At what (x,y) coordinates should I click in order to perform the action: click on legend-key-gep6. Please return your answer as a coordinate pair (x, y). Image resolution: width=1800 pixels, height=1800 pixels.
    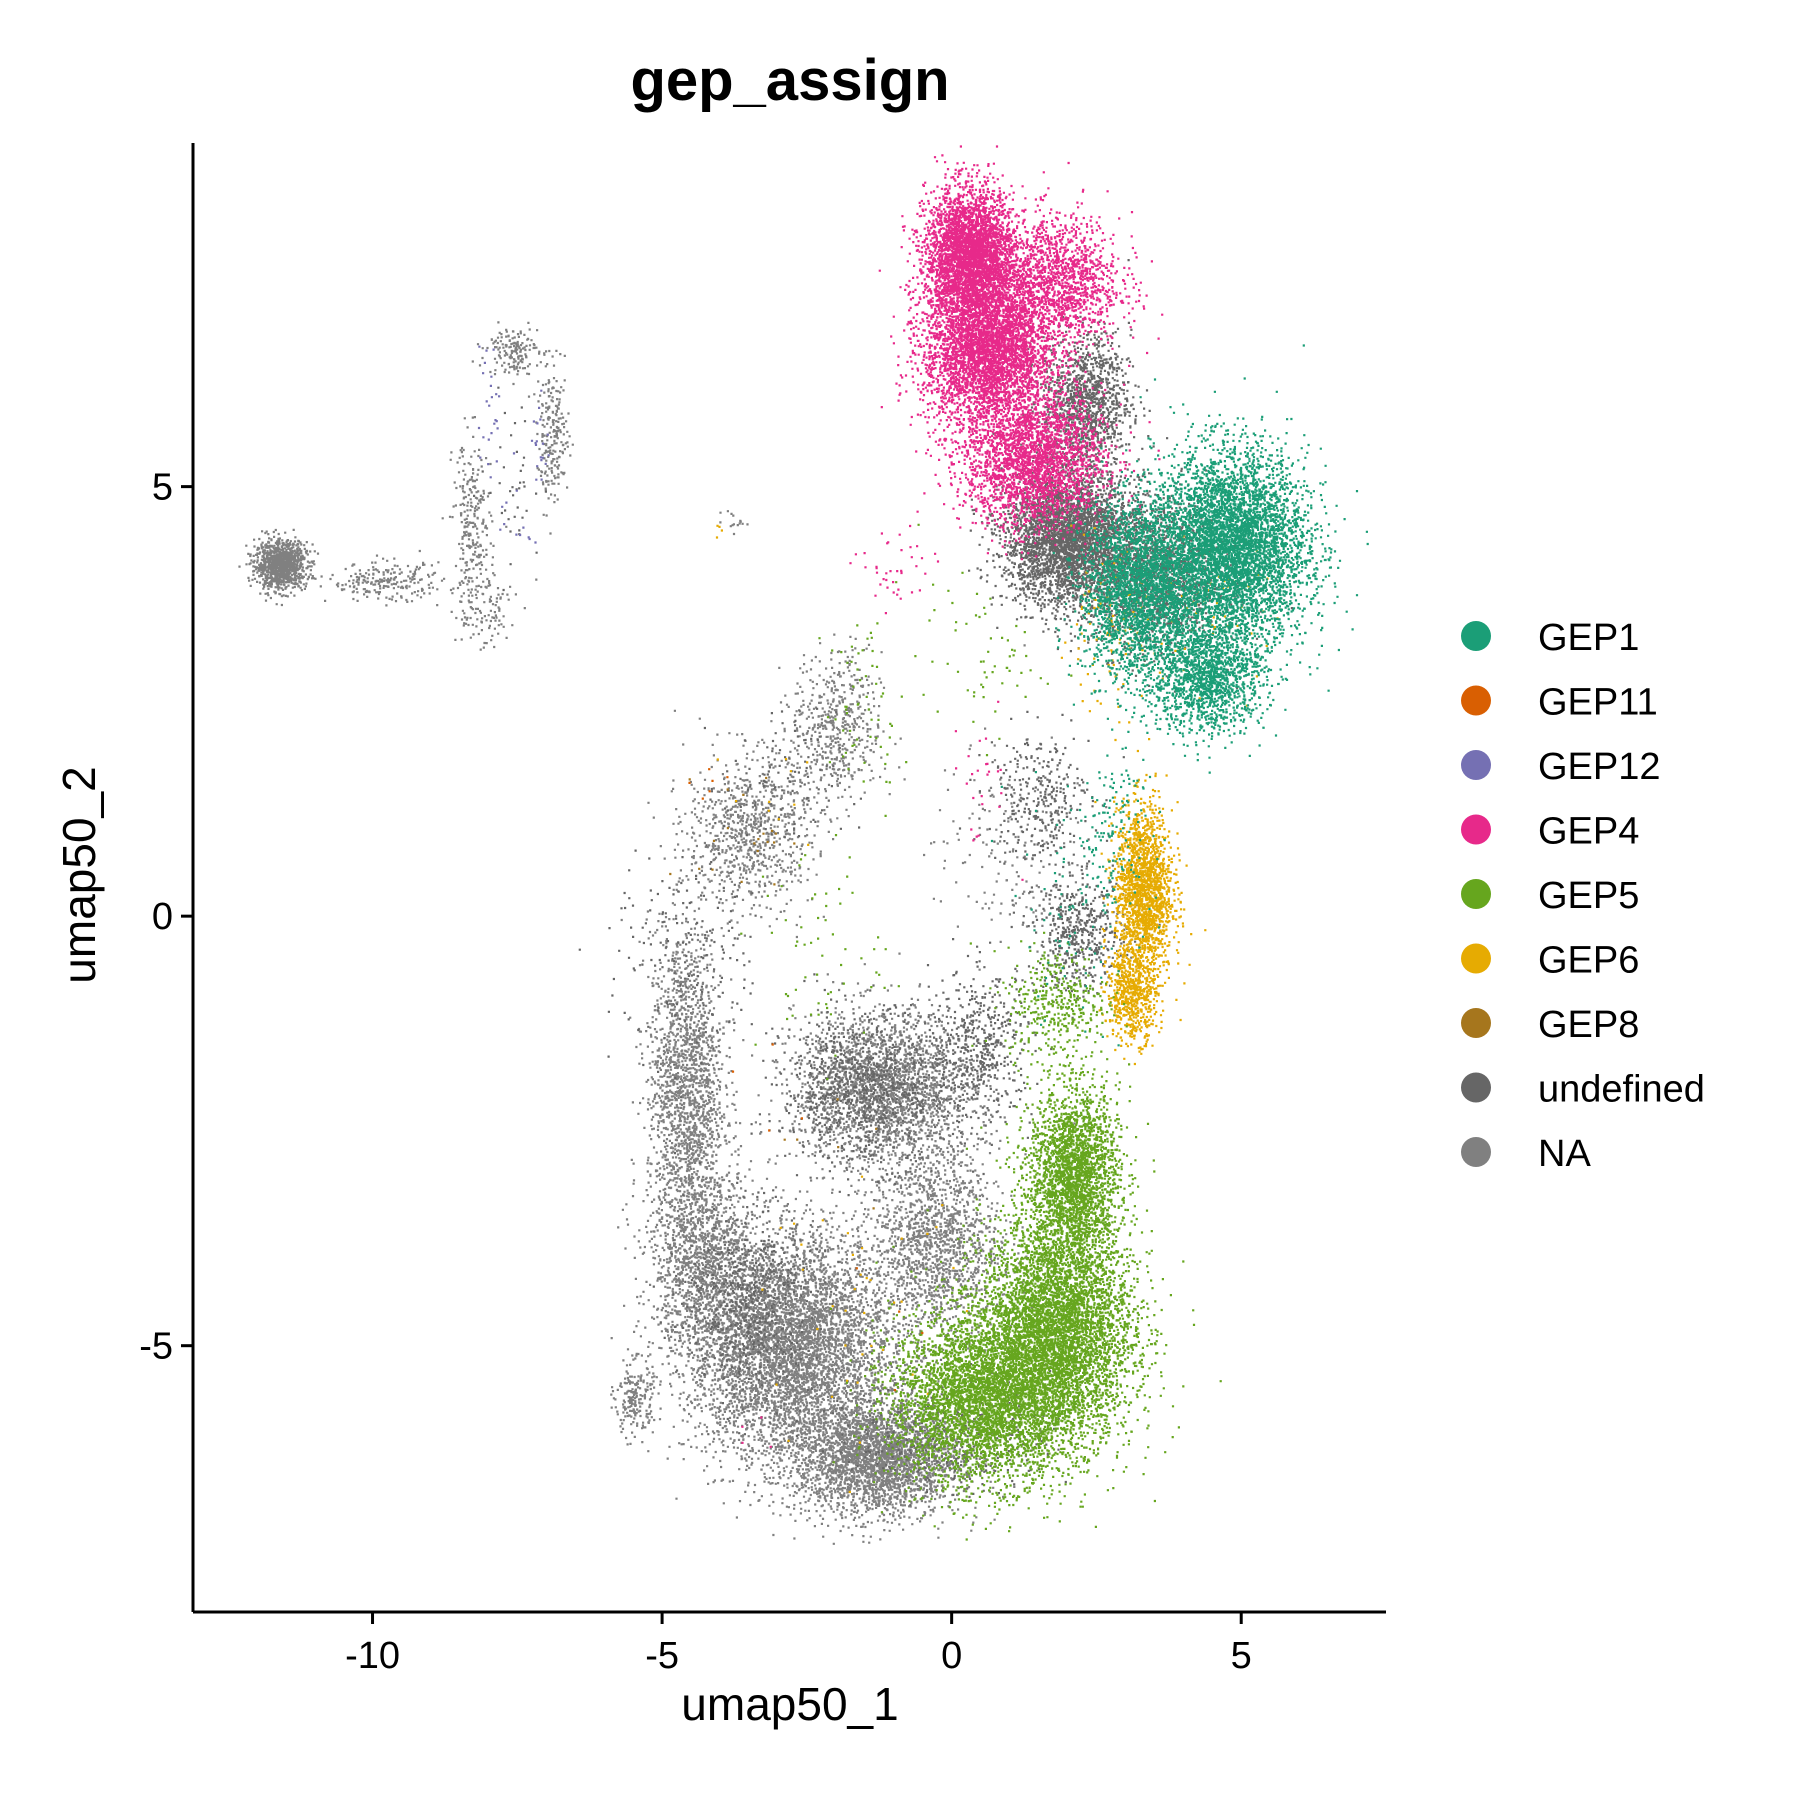
    Looking at the image, I should click on (1476, 958).